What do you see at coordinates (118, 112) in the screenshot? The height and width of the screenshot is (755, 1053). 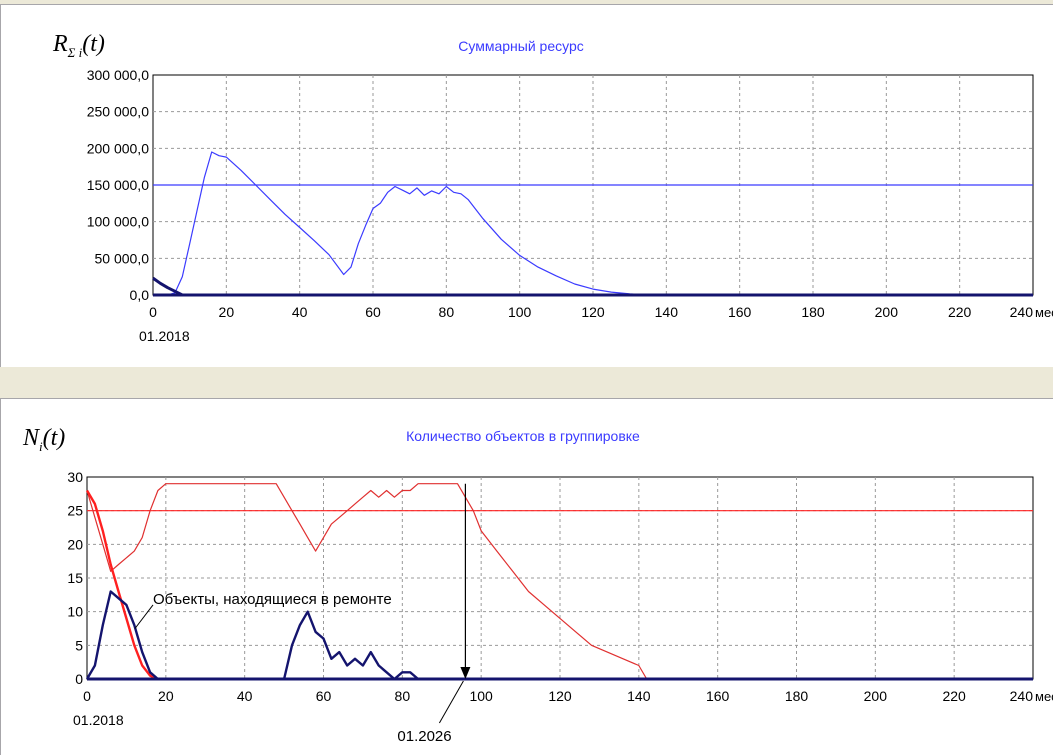 I see `y-tick-label: 250 000,0` at bounding box center [118, 112].